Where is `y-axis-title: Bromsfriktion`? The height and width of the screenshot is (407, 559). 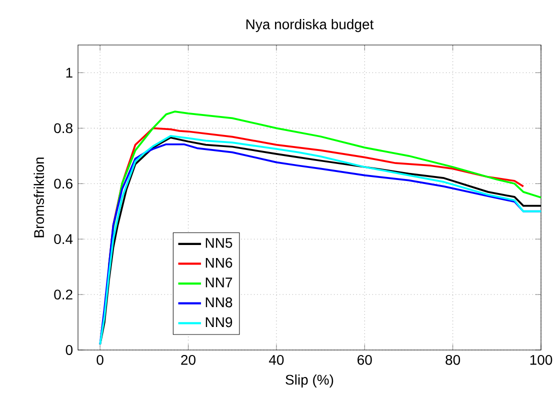 y-axis-title: Bromsfriktion is located at coordinates (39, 198).